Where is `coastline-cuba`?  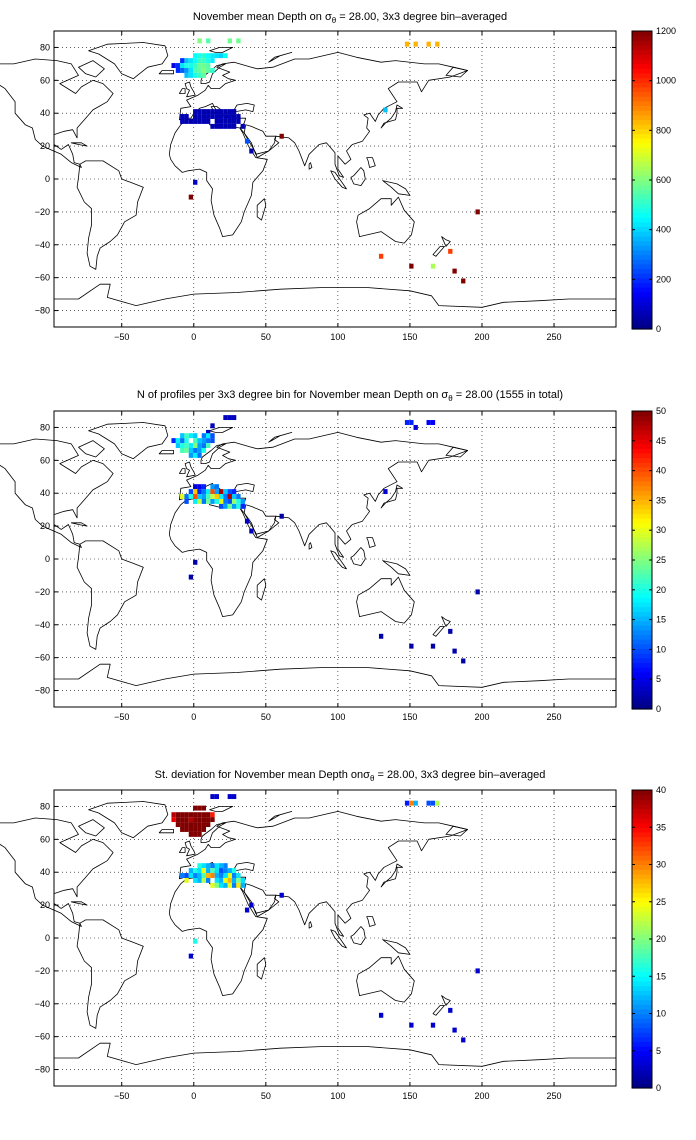
coastline-cuba is located at coordinates (79, 903).